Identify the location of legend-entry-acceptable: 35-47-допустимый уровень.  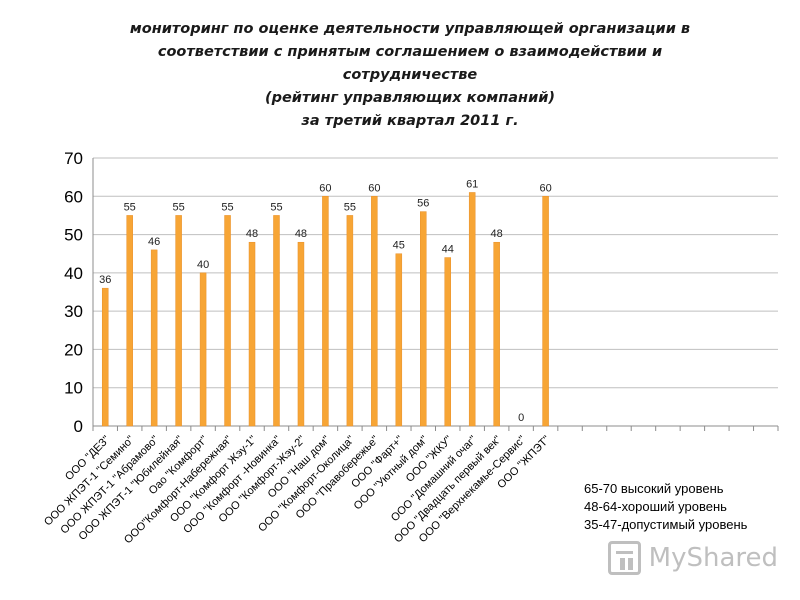
(666, 524).